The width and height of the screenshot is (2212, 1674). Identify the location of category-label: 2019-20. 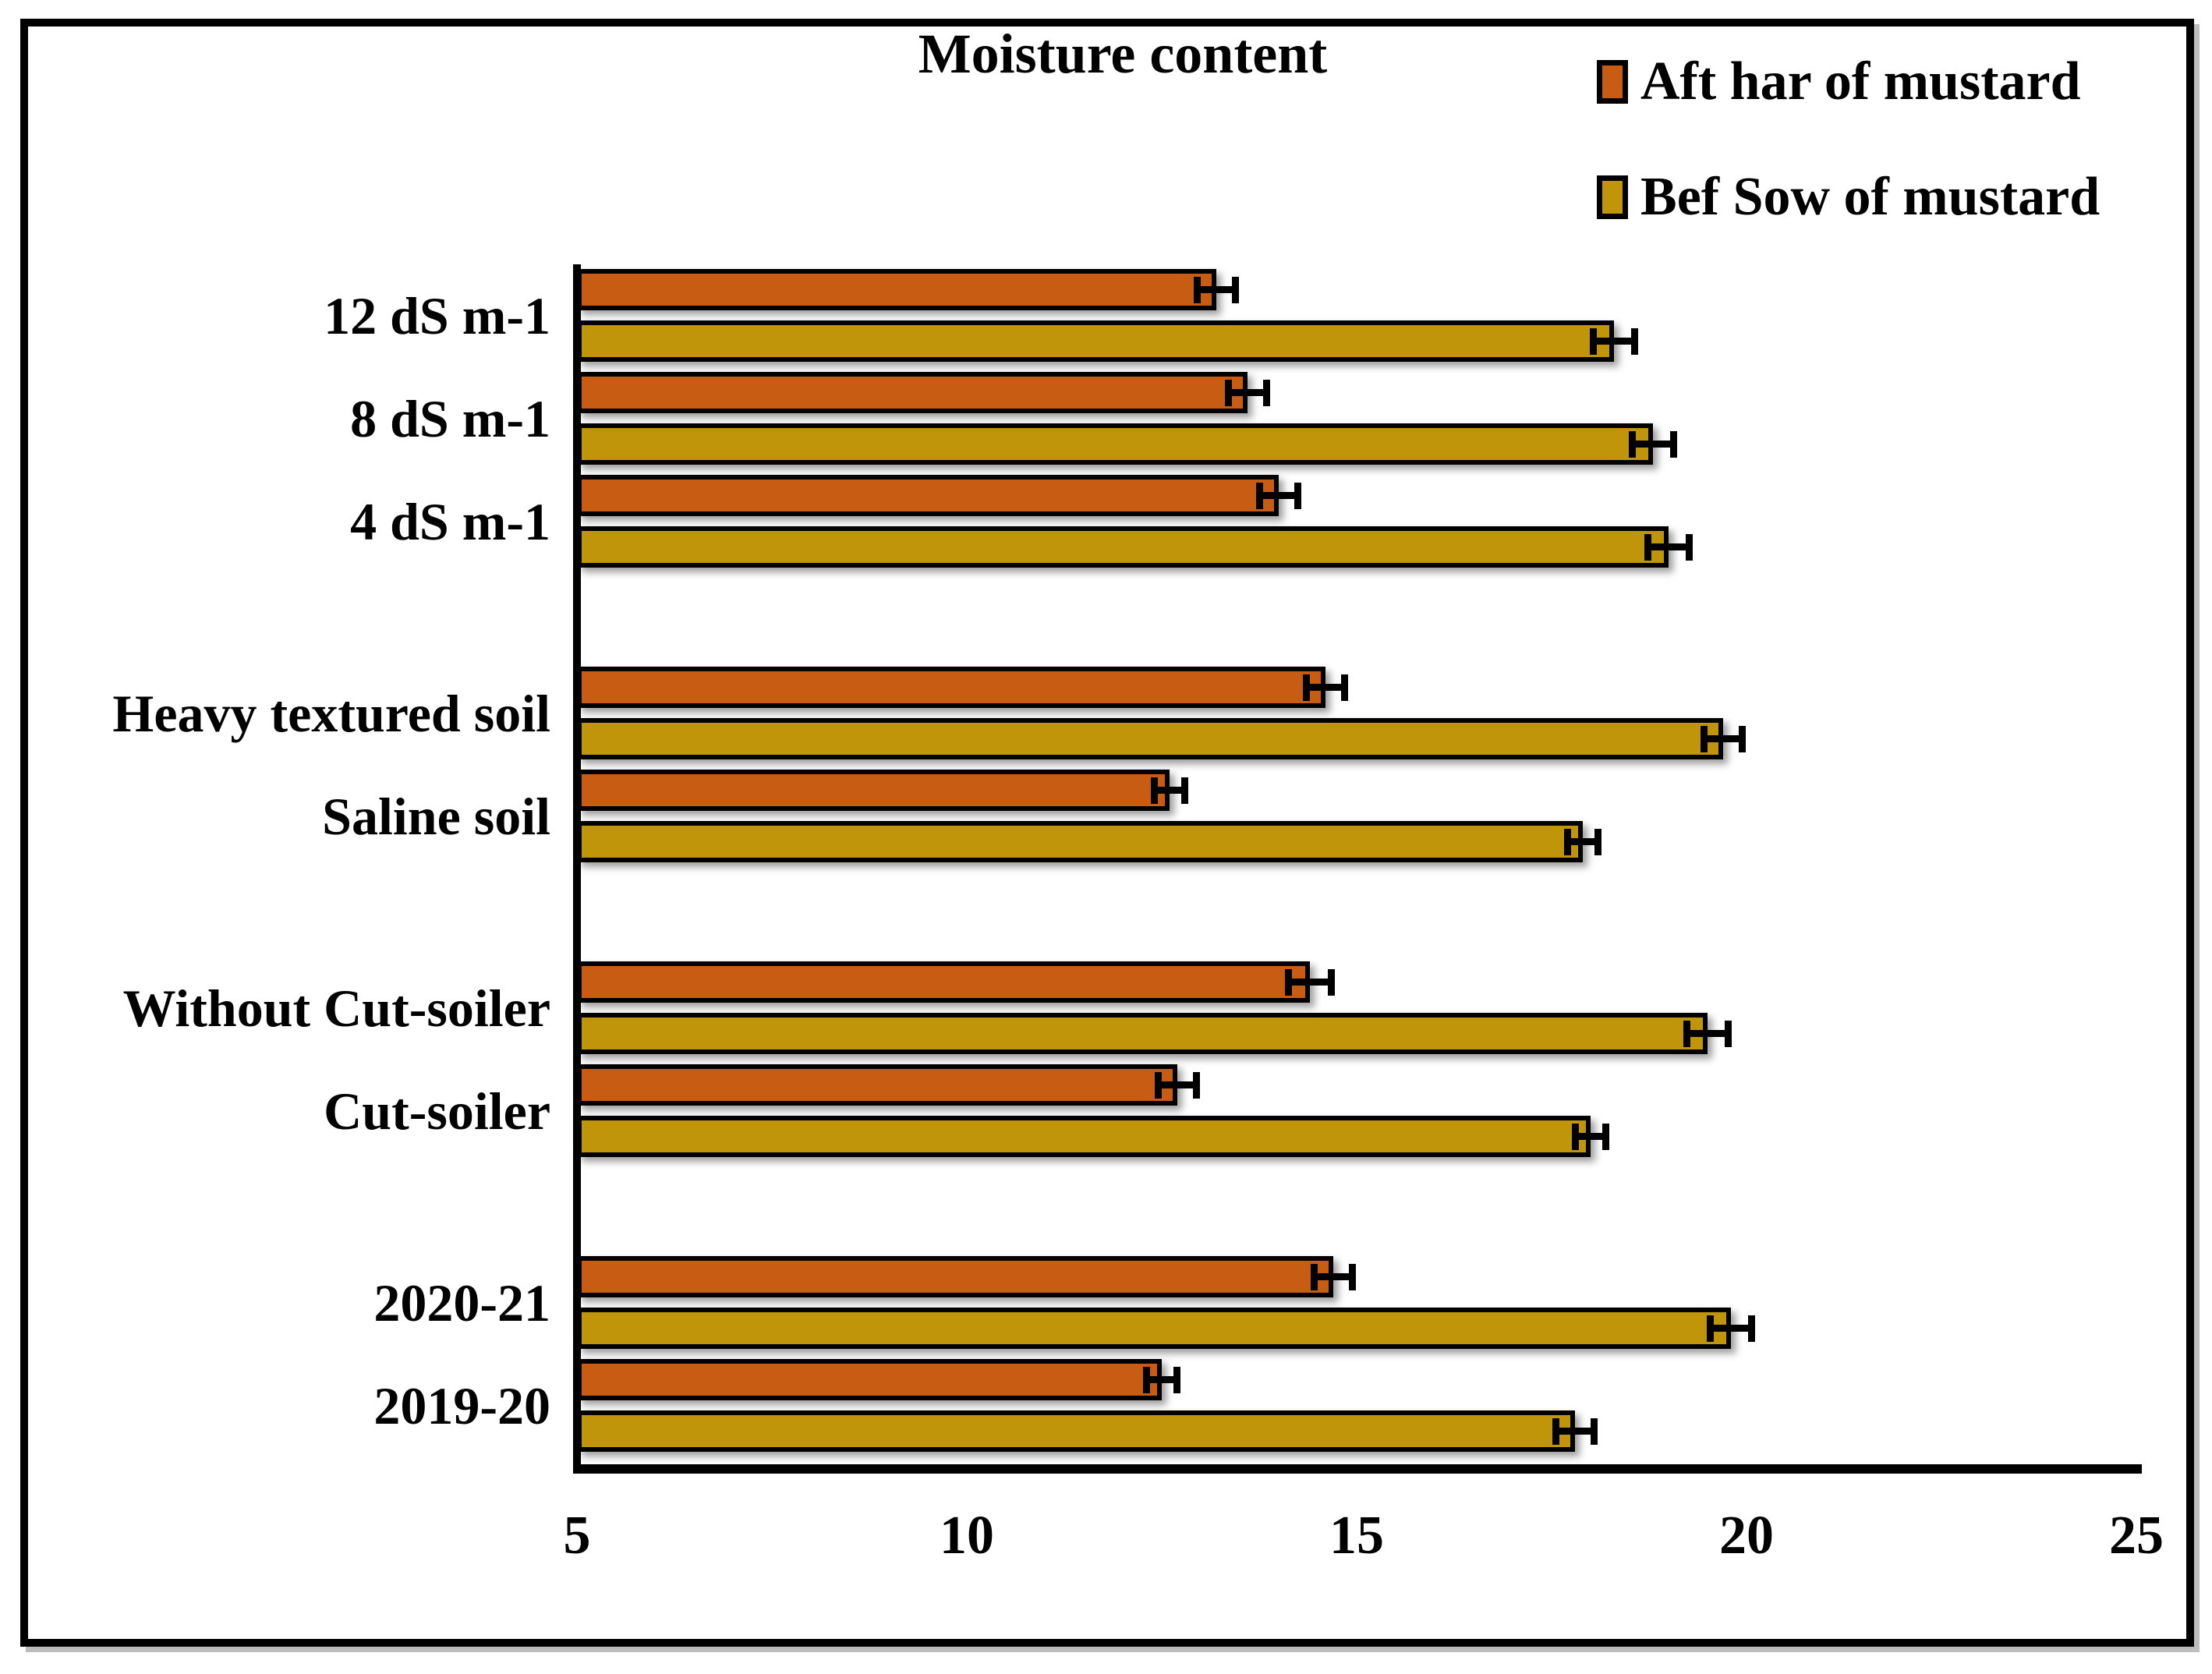
(462, 1405).